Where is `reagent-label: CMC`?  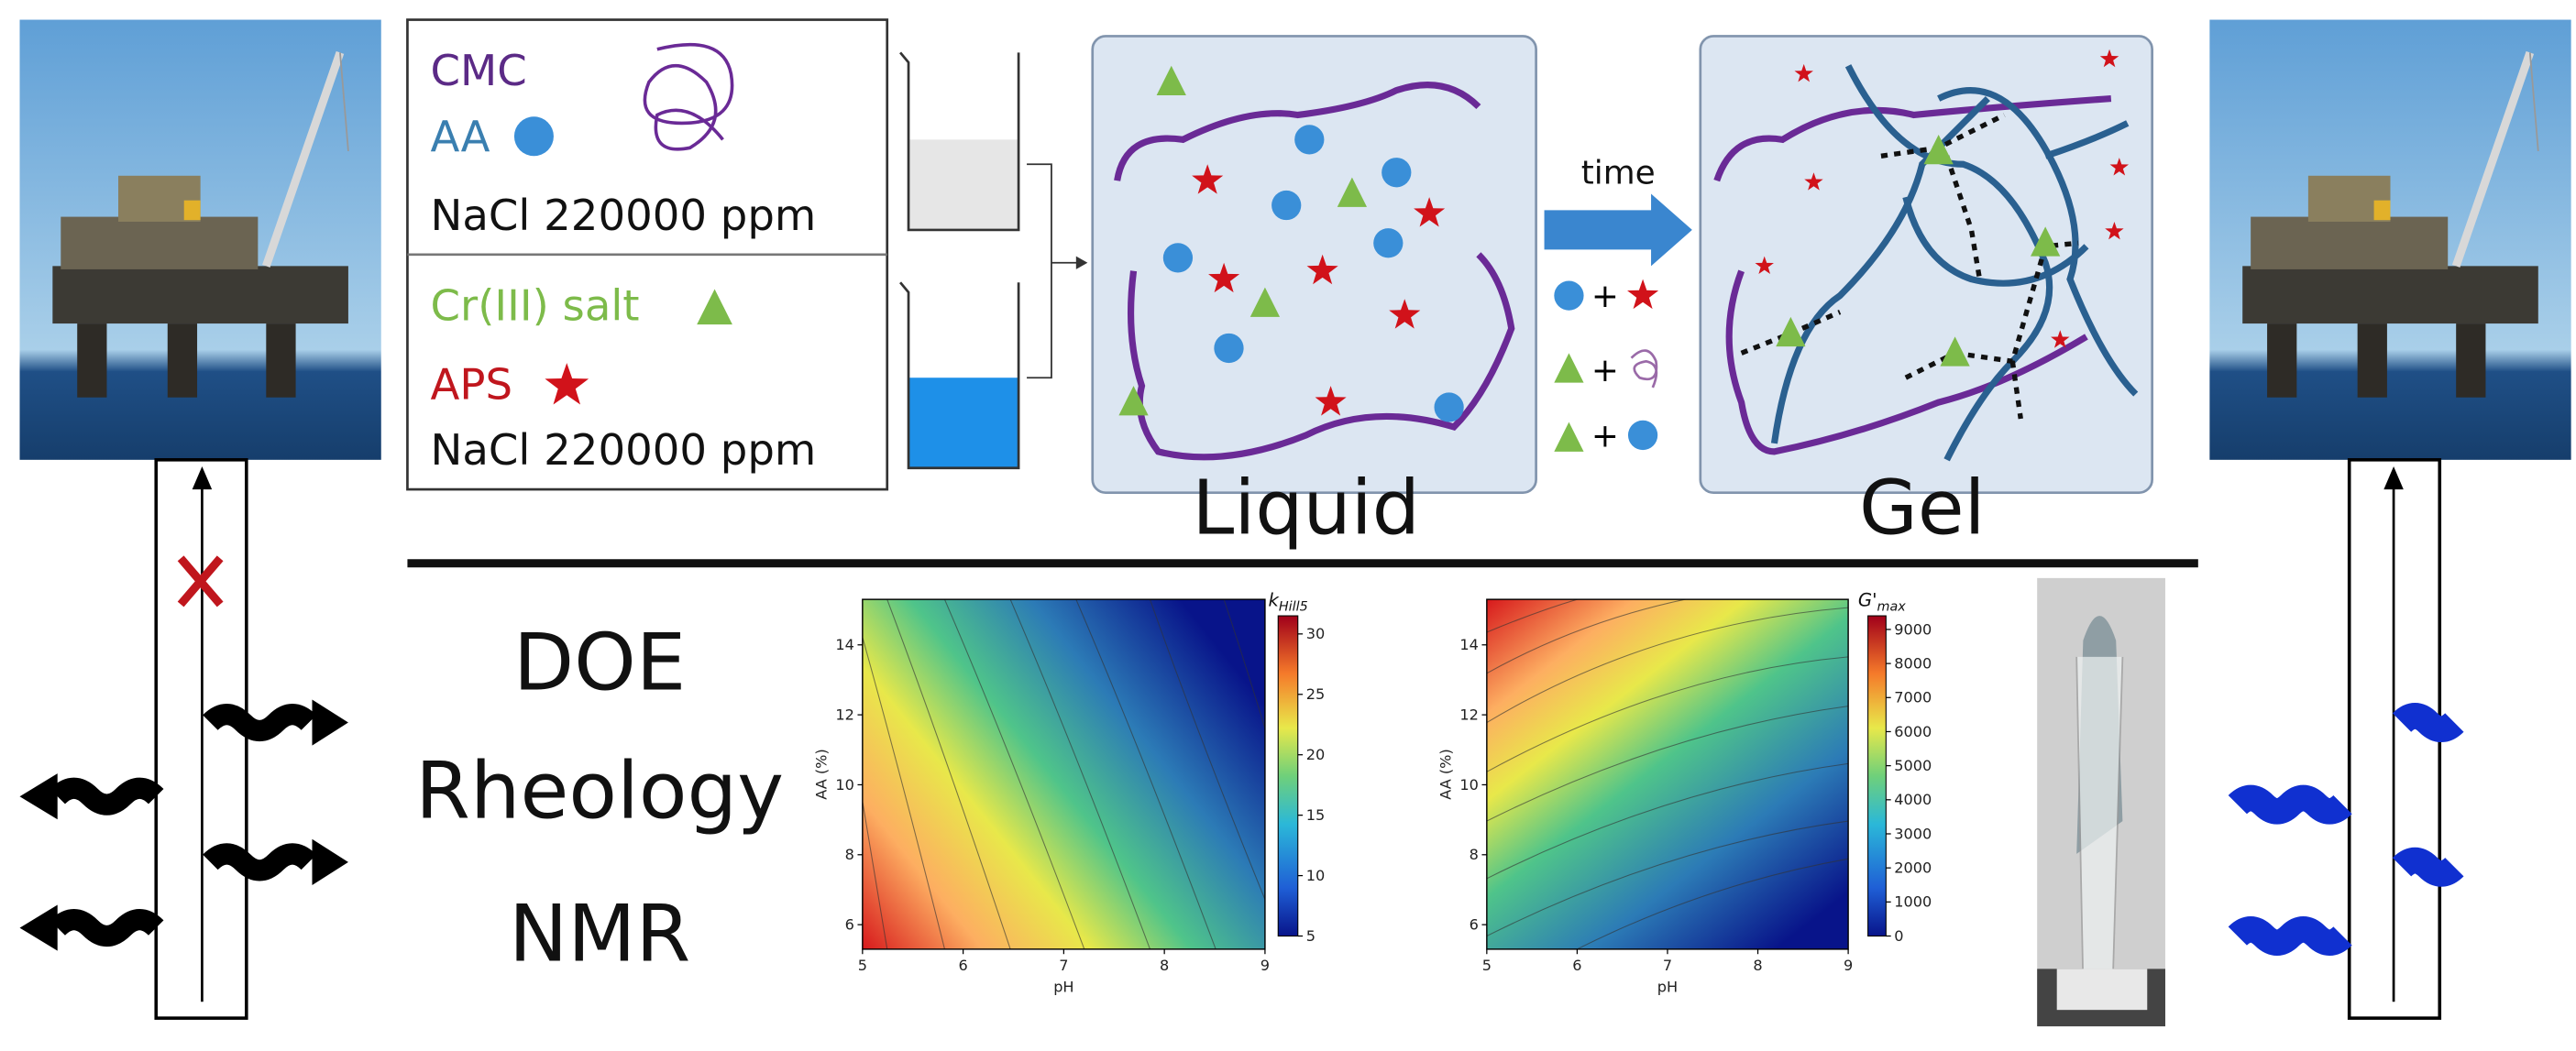 reagent-label: CMC is located at coordinates (479, 71).